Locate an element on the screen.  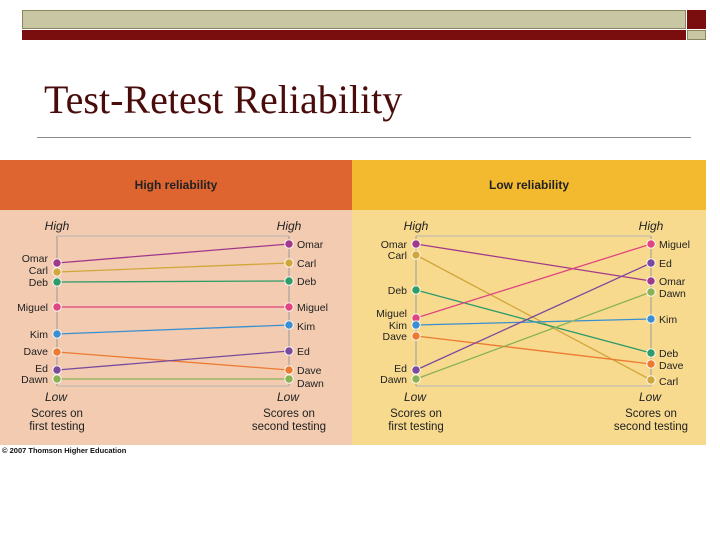
page-title: Test-Retest Reliability is located at coordinates (223, 99).